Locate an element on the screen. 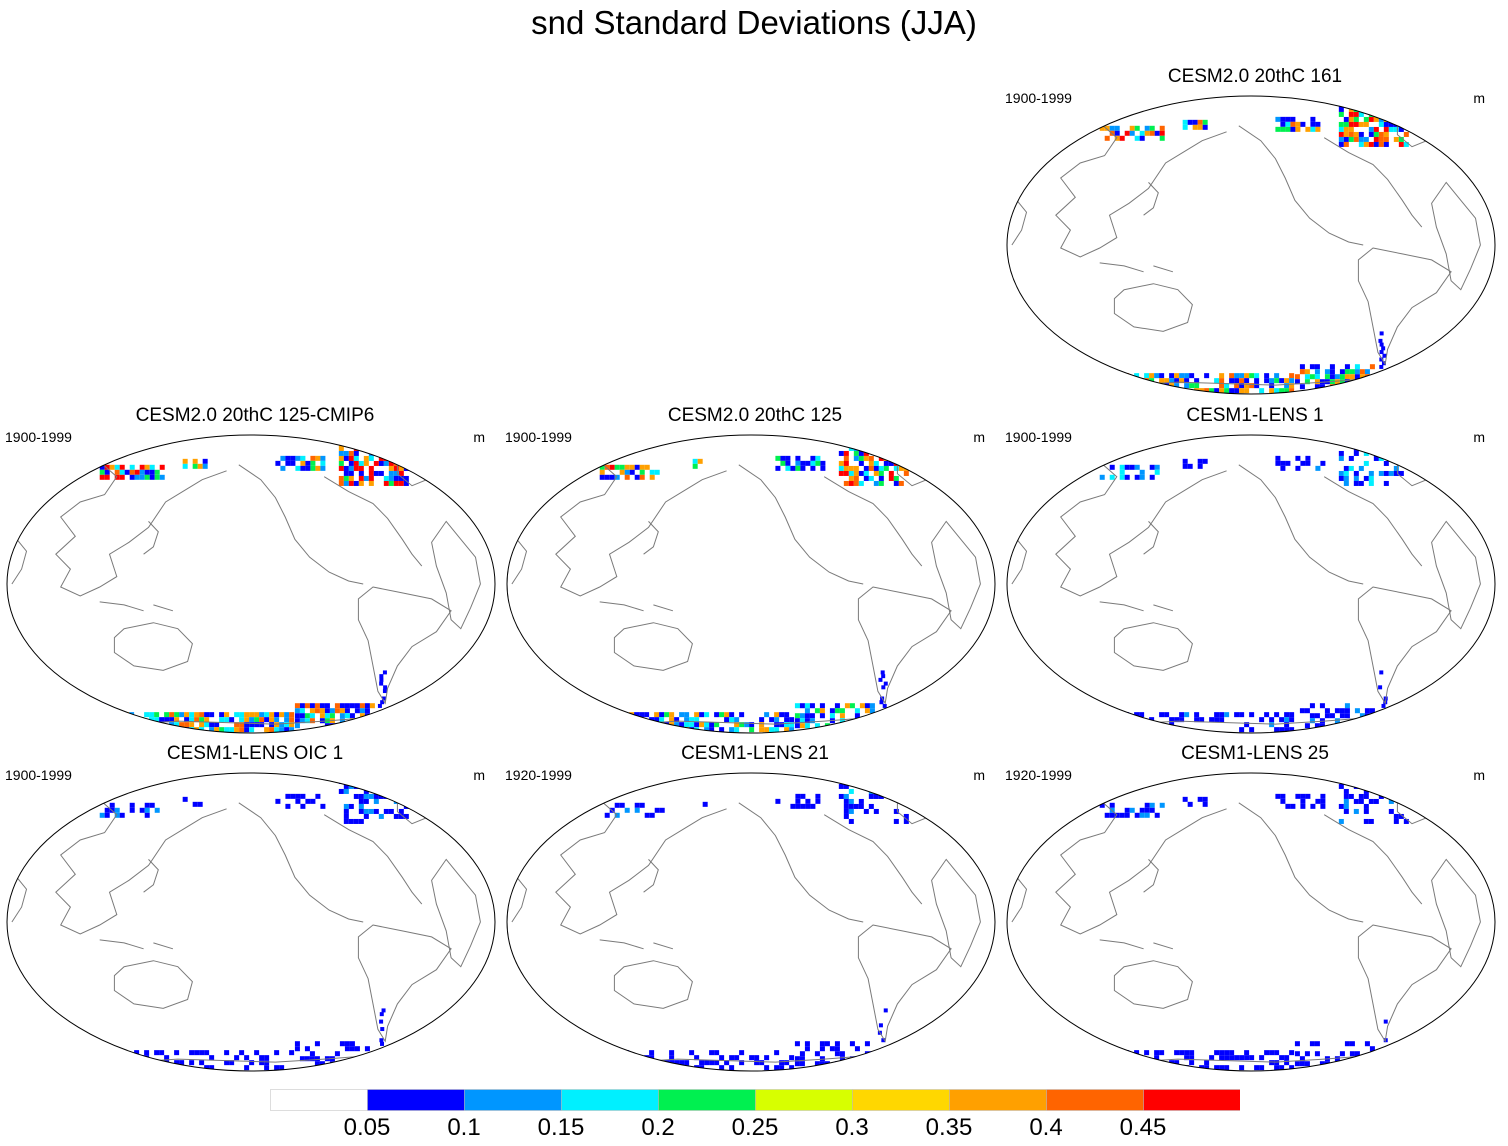 This screenshot has height=1146, width=1508. colorbar-label: 0.1 is located at coordinates (464, 1127).